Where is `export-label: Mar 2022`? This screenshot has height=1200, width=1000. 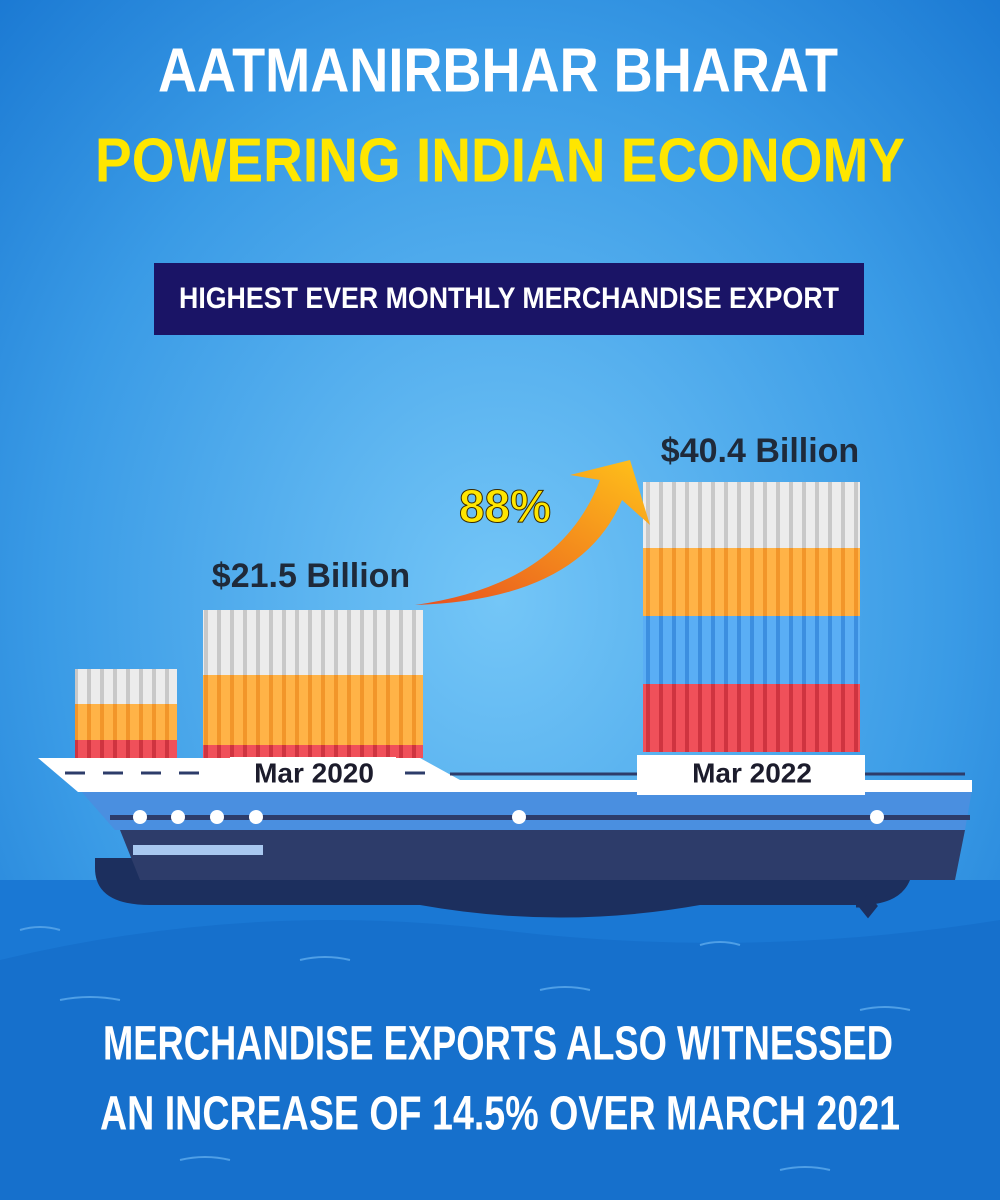 export-label: Mar 2022 is located at coordinates (752, 772).